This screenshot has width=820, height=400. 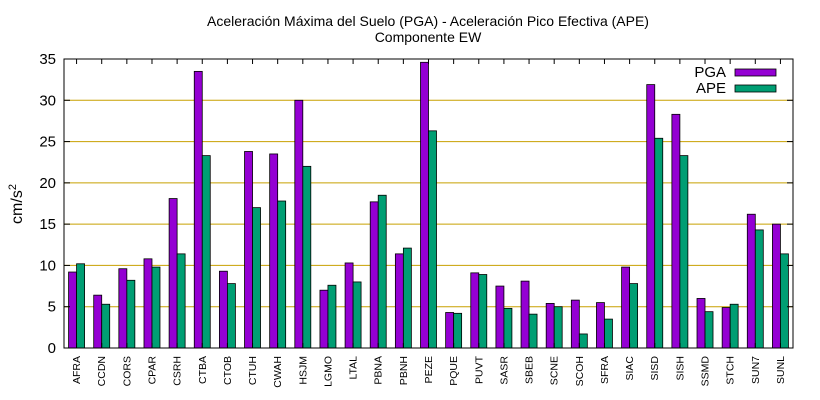 I want to click on x-tick-label: SUNL, so click(x=781, y=370).